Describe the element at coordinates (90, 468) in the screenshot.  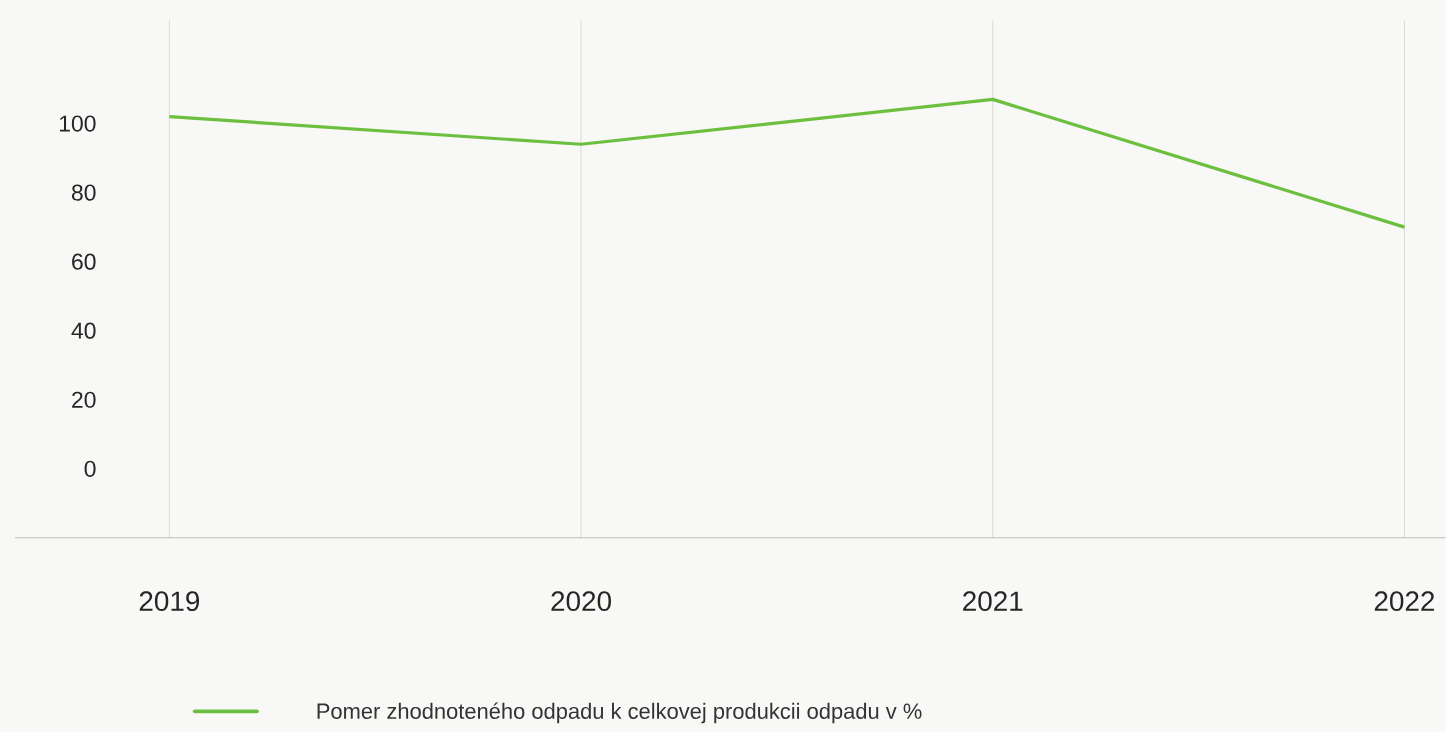
I see `y-tick-label: 0` at that location.